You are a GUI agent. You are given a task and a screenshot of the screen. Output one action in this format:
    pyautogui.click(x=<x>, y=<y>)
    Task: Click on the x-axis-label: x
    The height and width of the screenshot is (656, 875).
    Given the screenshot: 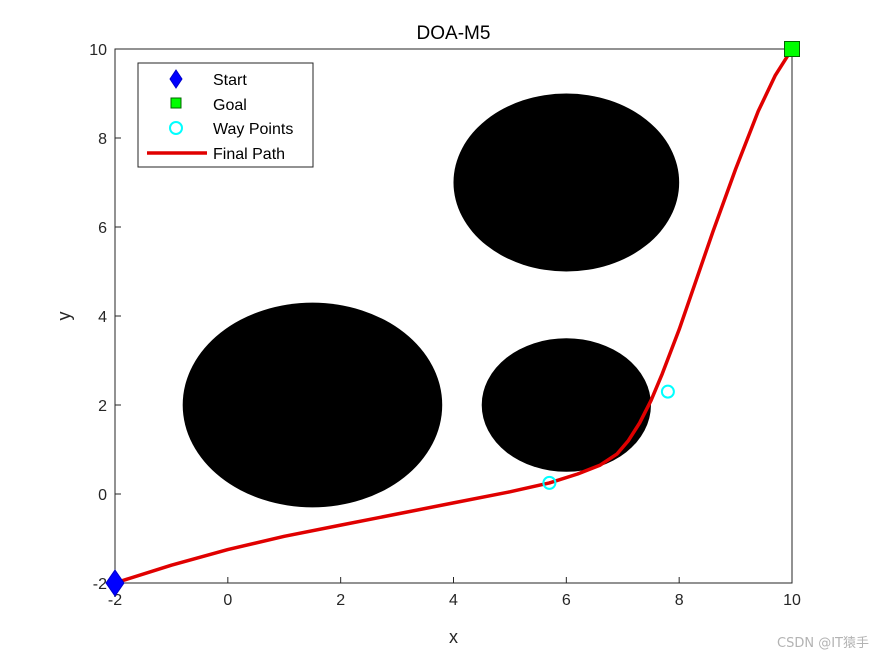 What is the action you would take?
    pyautogui.click(x=453, y=637)
    